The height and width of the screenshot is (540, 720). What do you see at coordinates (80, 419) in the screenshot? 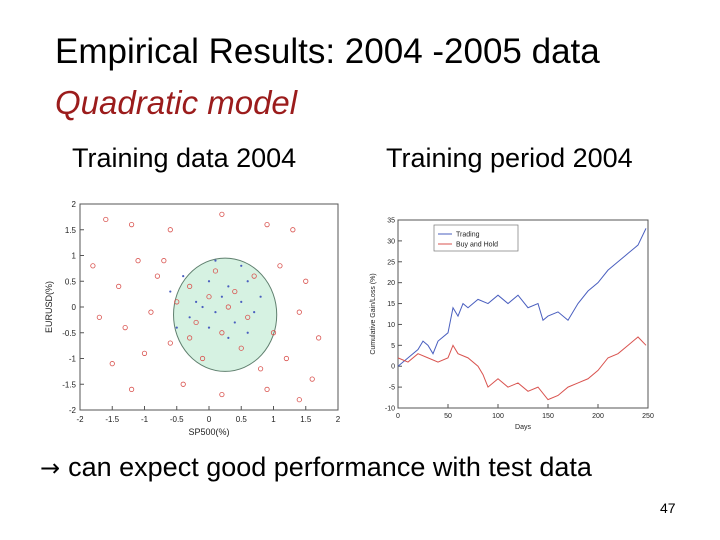
I see `x-tick-label: -2` at bounding box center [80, 419].